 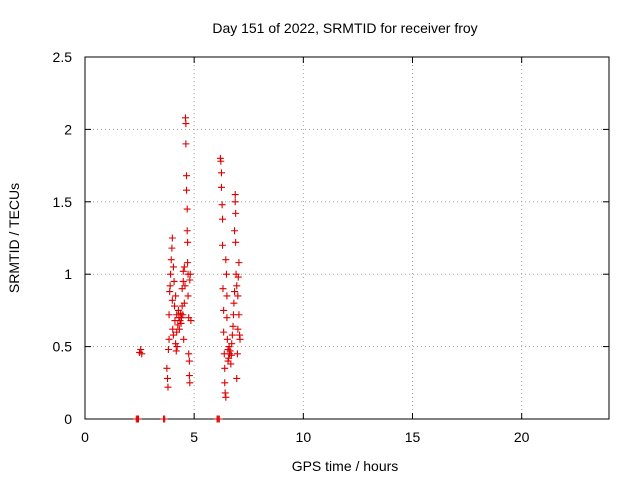 I want to click on y-tick-label: 0, so click(x=68, y=419).